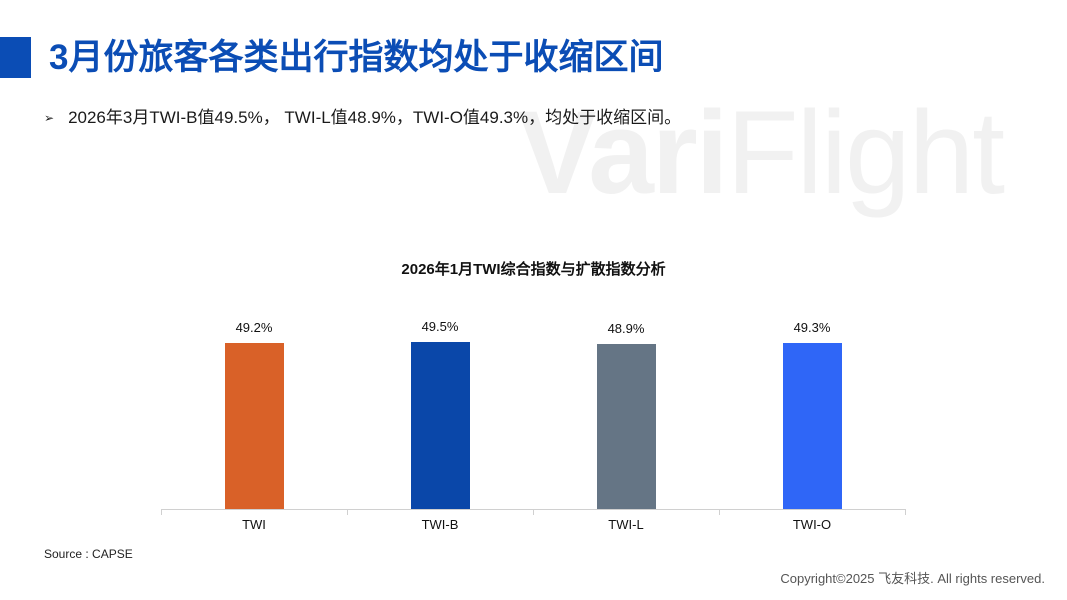 This screenshot has width=1067, height=600. I want to click on bar-group-twi-b: 49.5%, so click(440, 394).